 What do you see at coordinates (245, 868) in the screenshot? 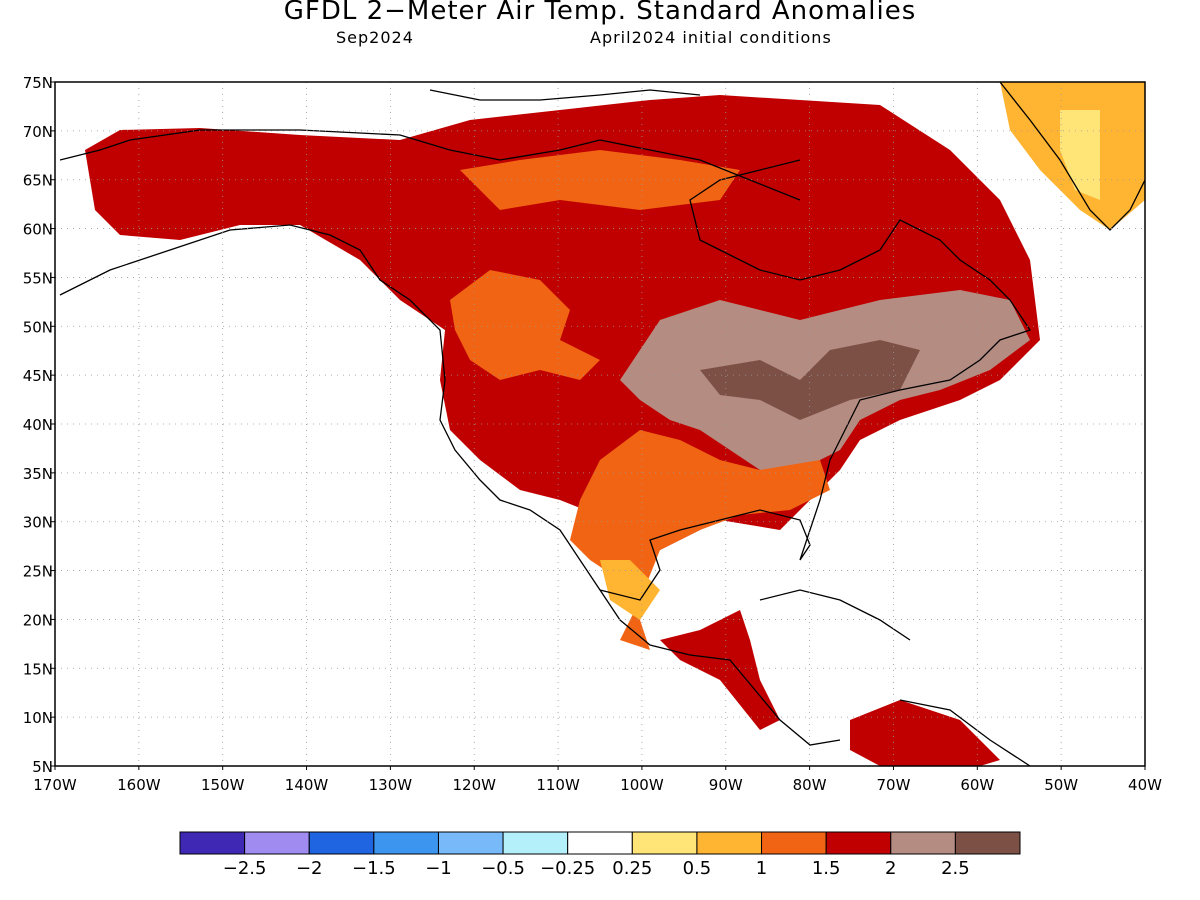
I see `colorbar-label: −2.5` at bounding box center [245, 868].